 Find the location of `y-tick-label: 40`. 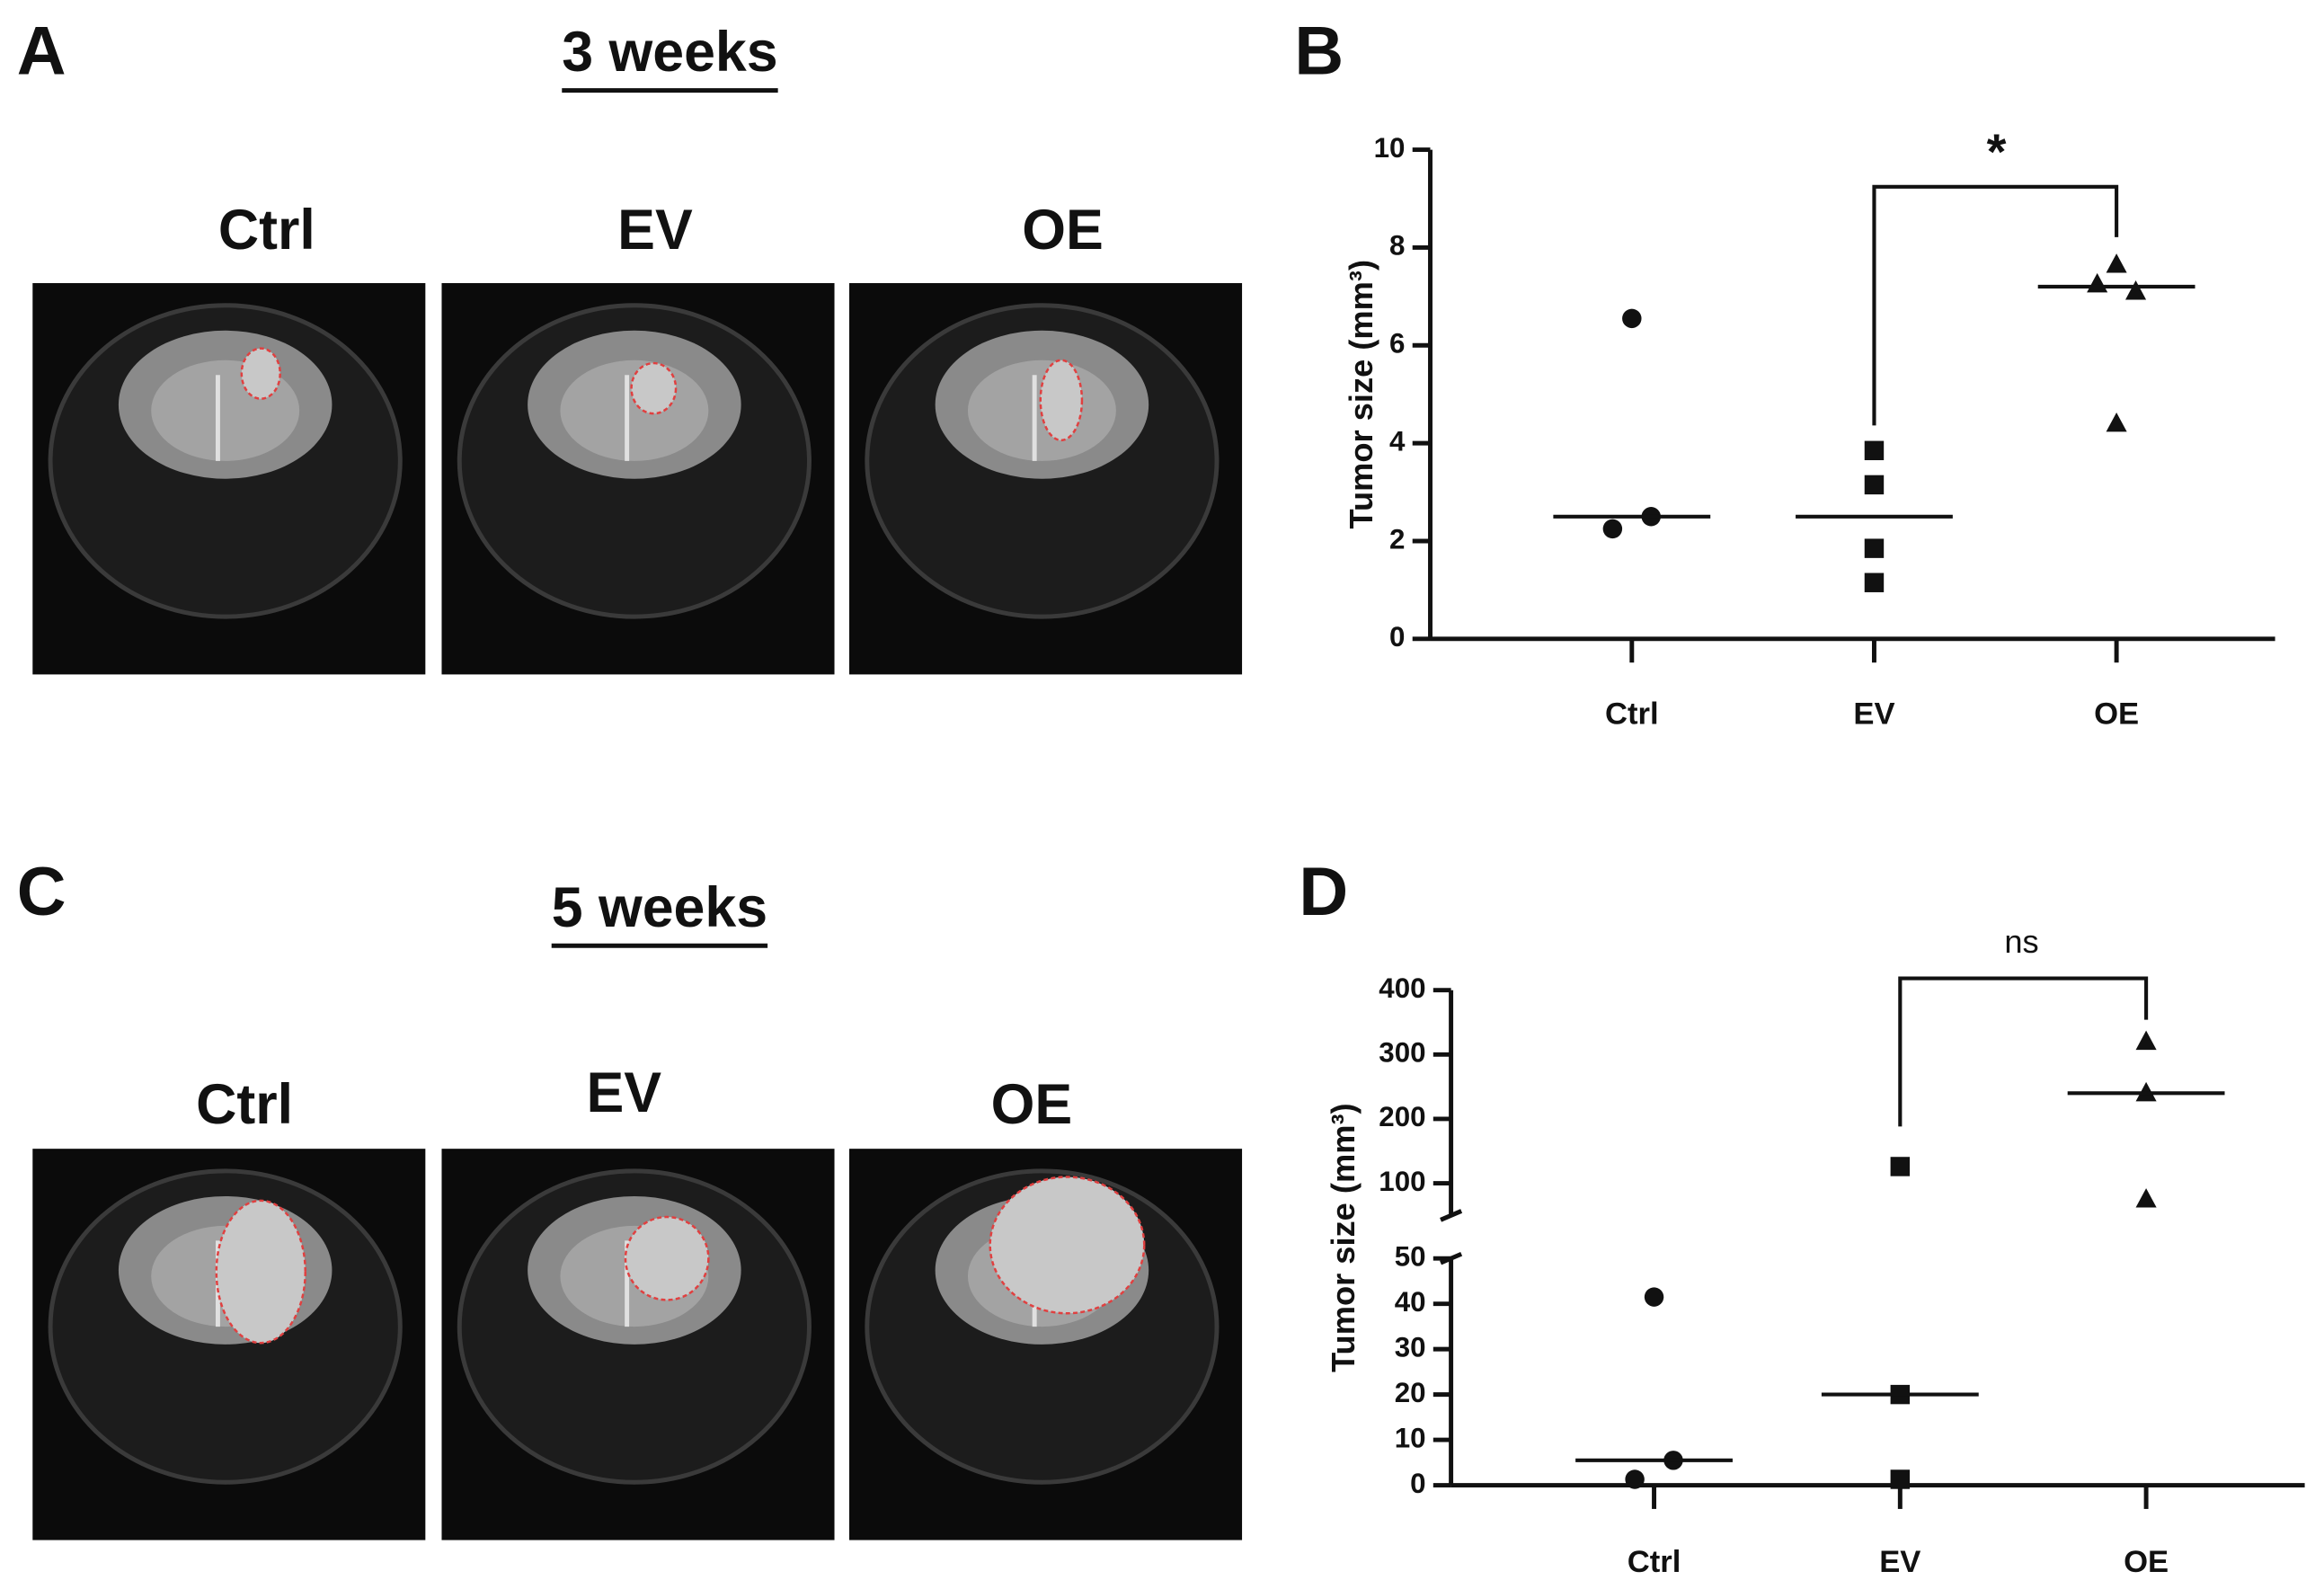

y-tick-label: 40 is located at coordinates (1411, 1302).